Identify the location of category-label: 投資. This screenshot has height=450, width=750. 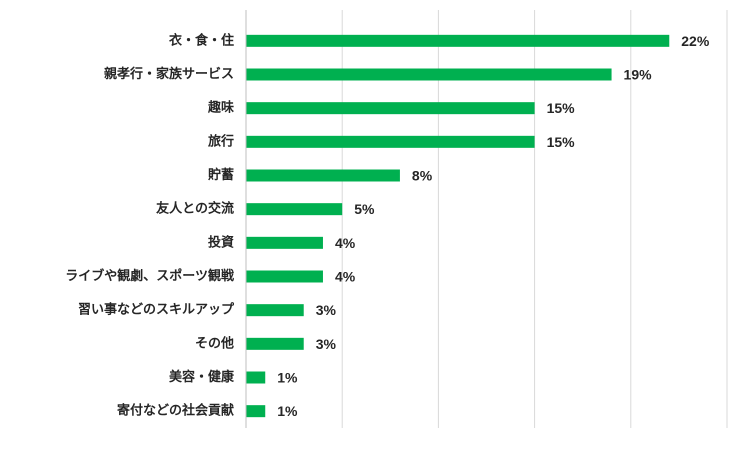
(221, 242).